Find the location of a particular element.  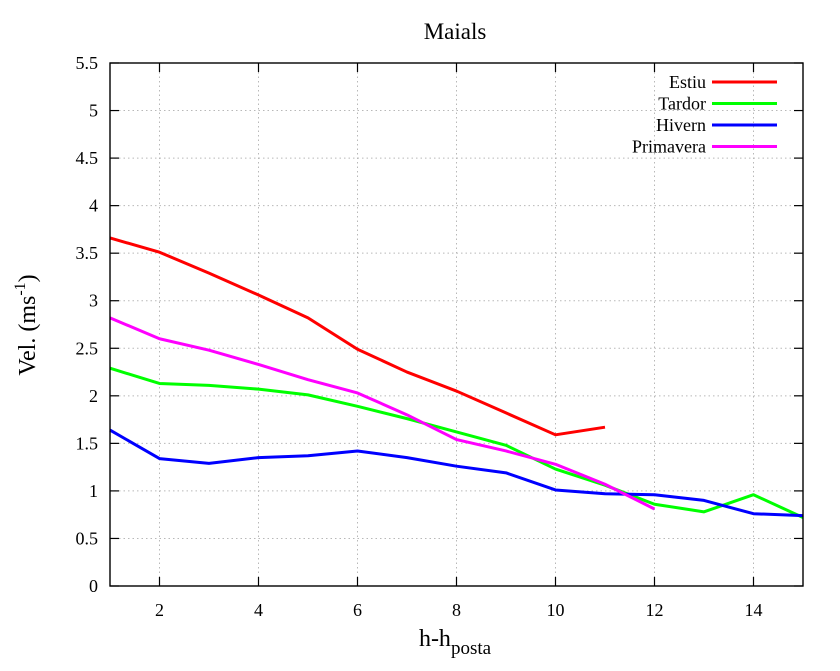

y-tick-label: 0.5 is located at coordinates (87, 538).